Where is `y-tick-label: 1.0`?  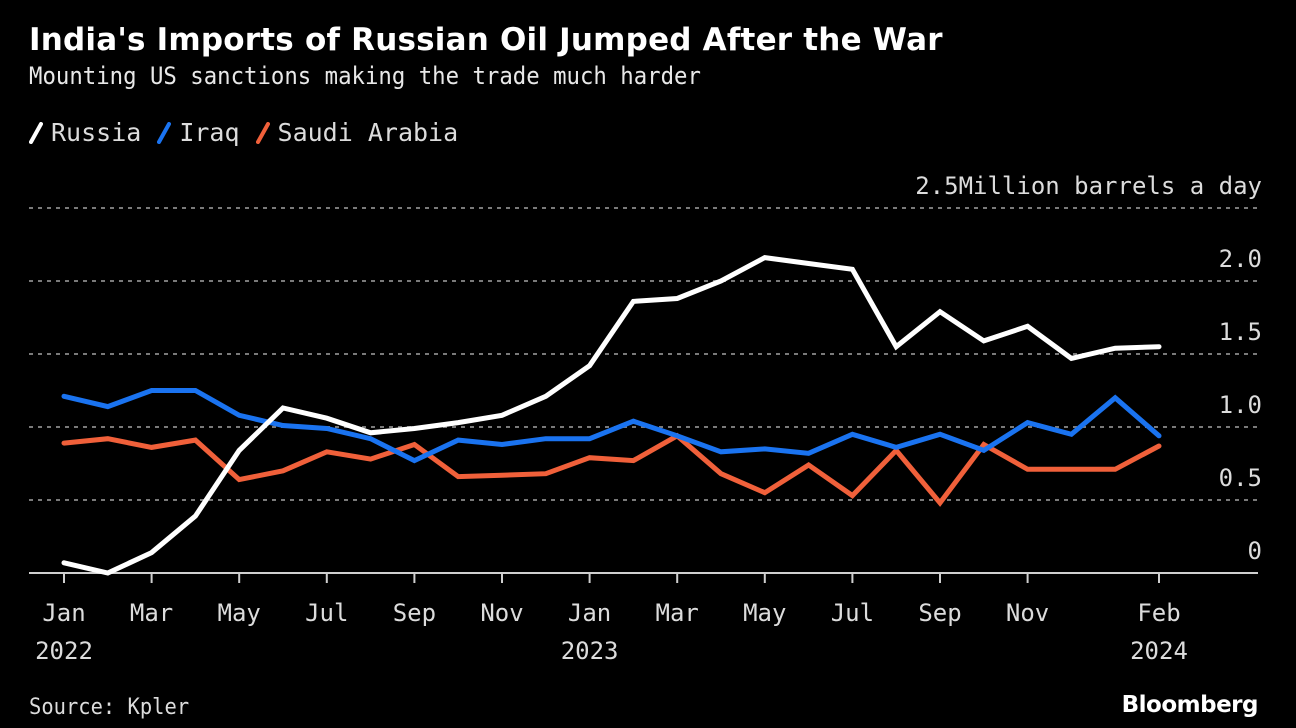
y-tick-label: 1.0 is located at coordinates (1240, 405).